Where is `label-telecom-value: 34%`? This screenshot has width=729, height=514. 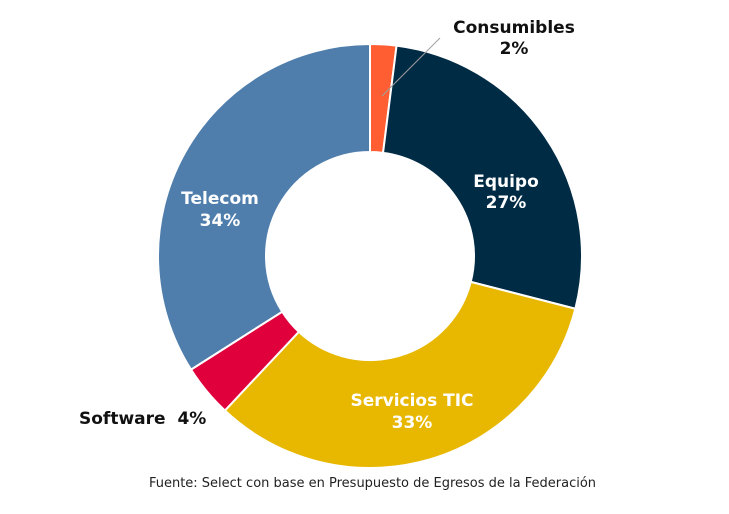
label-telecom-value: 34% is located at coordinates (220, 221).